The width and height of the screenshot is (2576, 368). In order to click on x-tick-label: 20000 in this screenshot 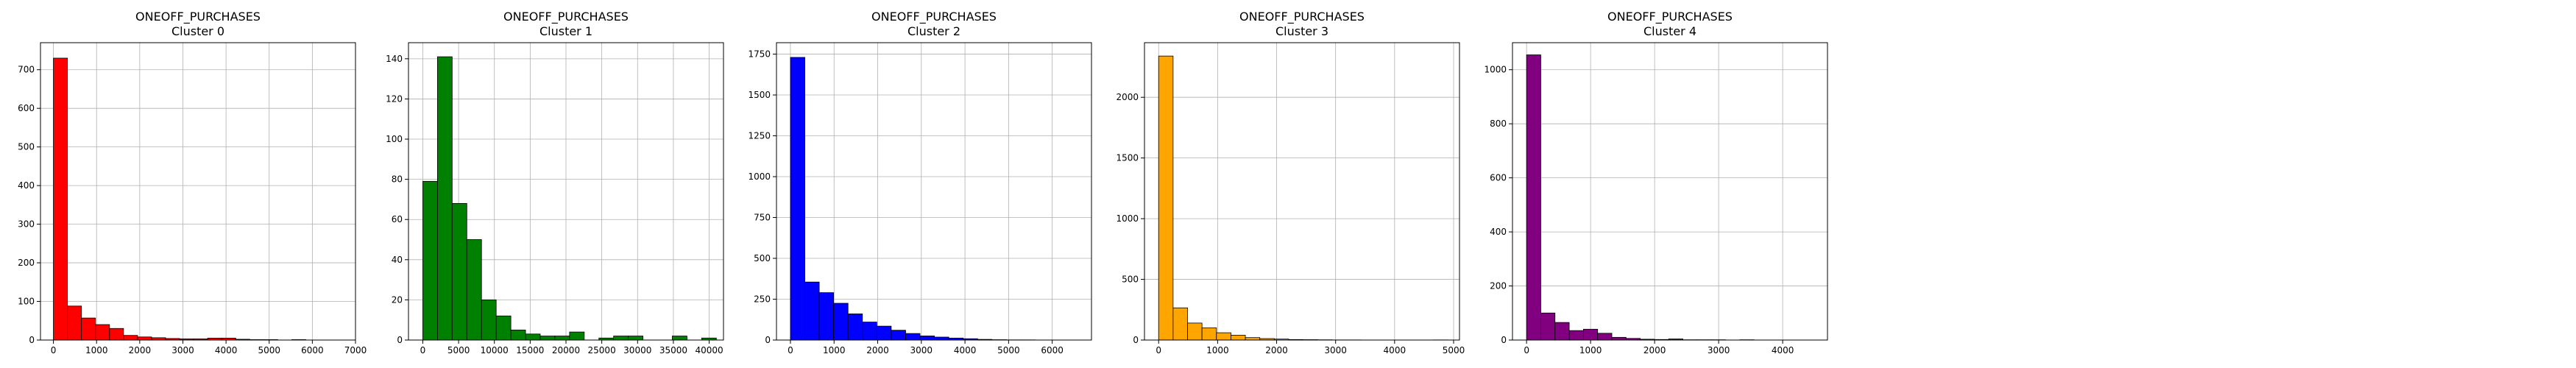, I will do `click(566, 350)`.